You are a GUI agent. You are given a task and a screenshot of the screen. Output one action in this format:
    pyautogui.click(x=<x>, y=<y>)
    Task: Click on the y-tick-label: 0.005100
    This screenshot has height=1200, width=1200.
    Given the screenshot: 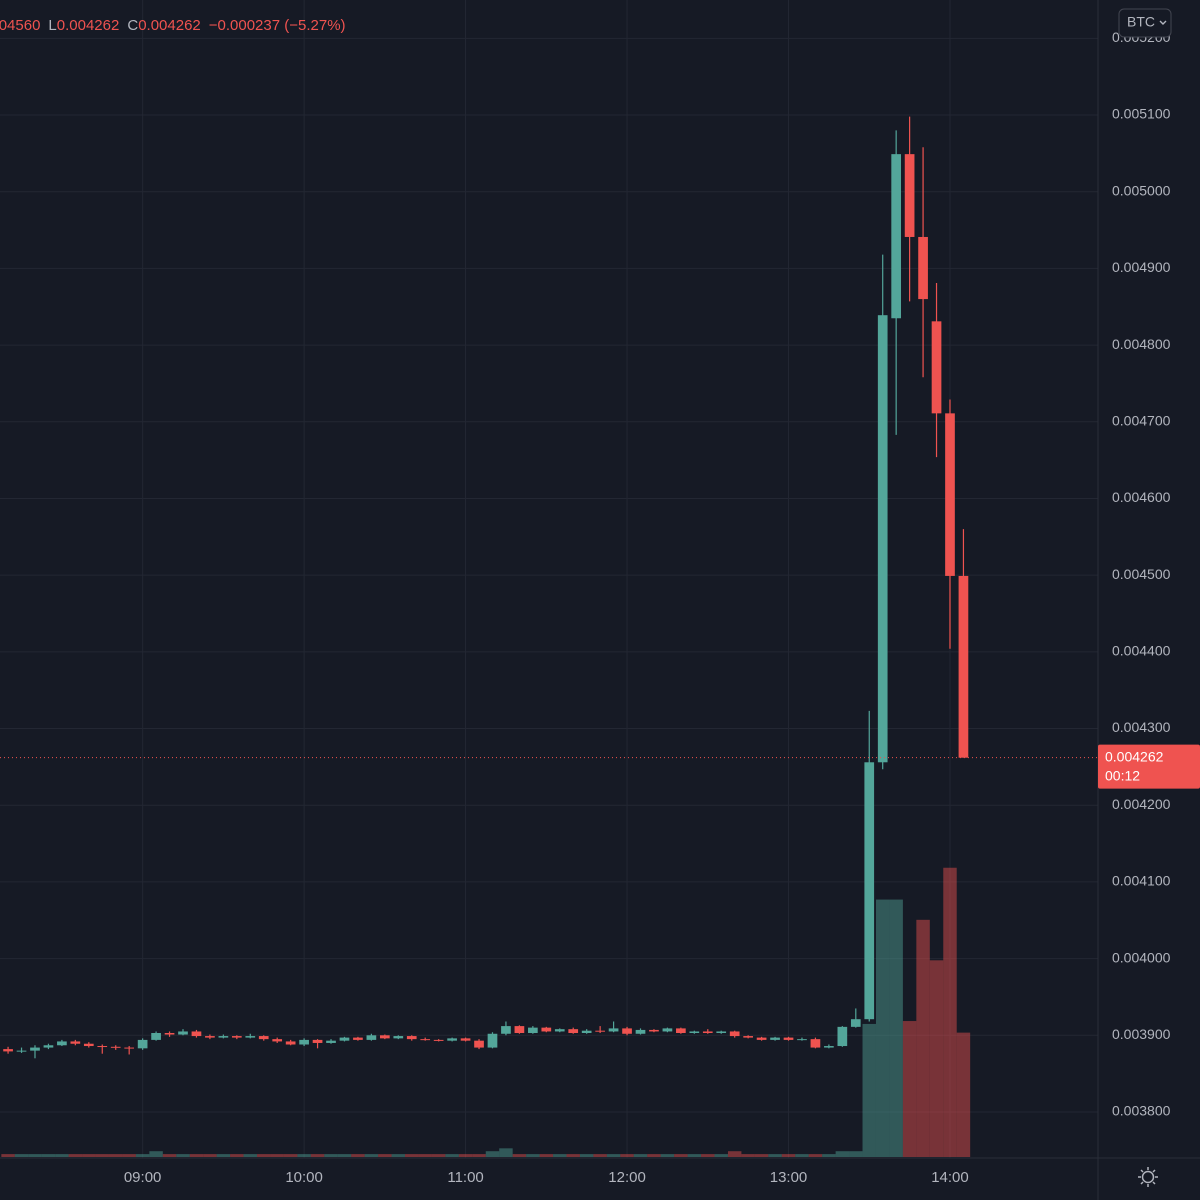 What is the action you would take?
    pyautogui.click(x=1141, y=114)
    